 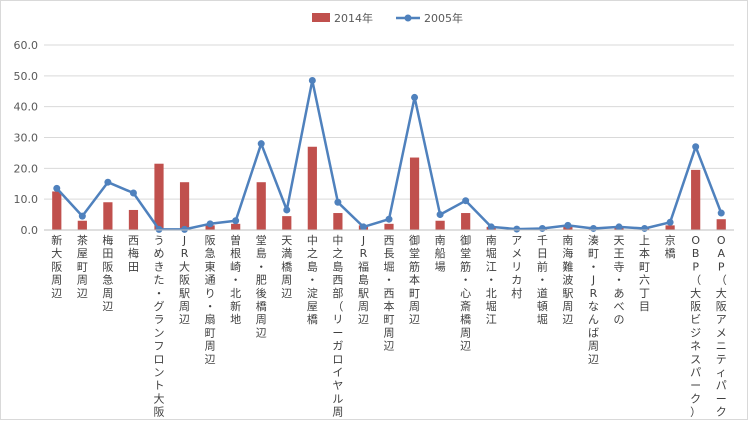 I want to click on x-tick-label: 御堂筋本町周辺, so click(x=414, y=279).